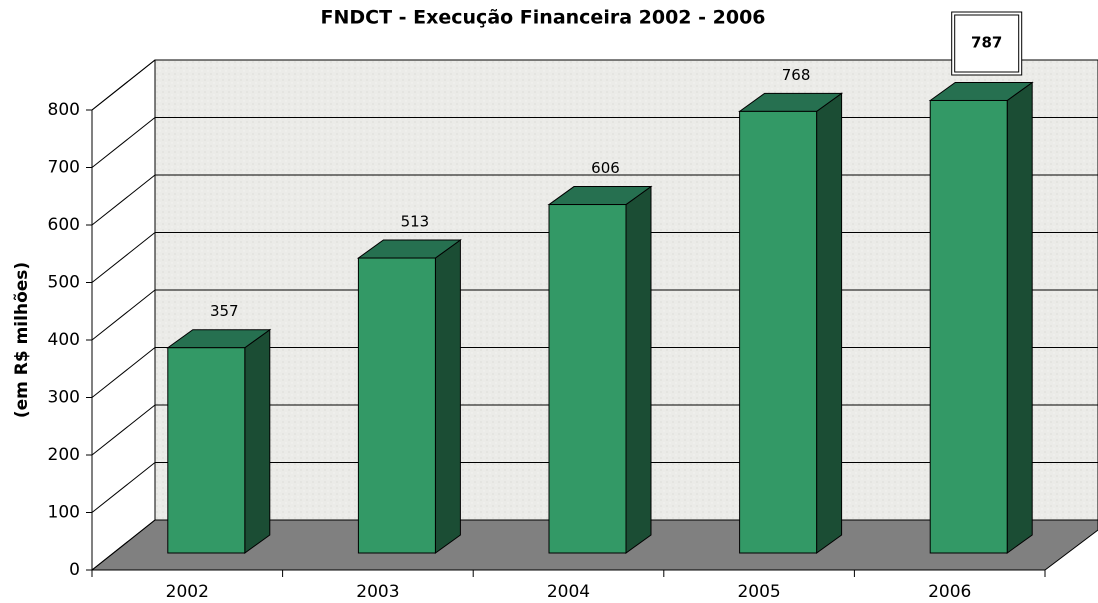 Image resolution: width=1098 pixels, height=603 pixels. Describe the element at coordinates (605, 168) in the screenshot. I see `value-label: 606` at that location.